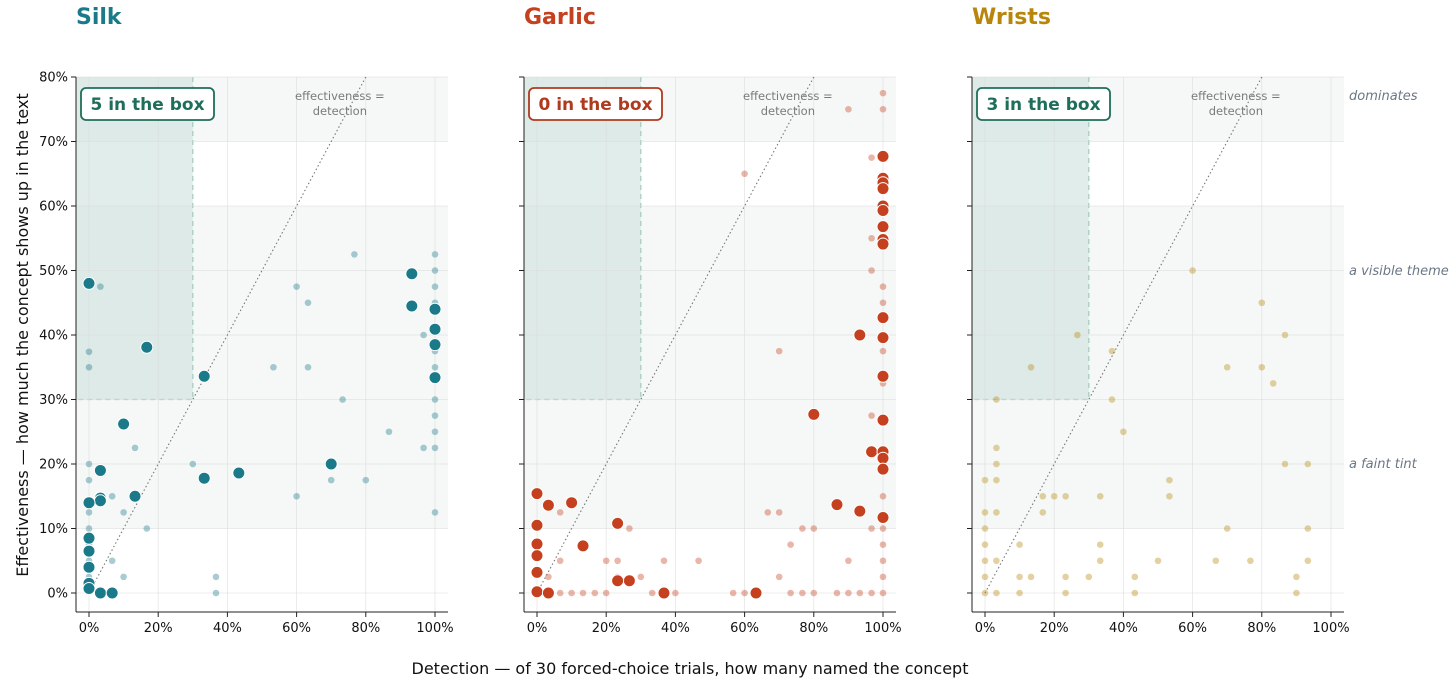 This screenshot has width=1456, height=687. I want to click on y-tick-label: 20%, so click(53, 465).